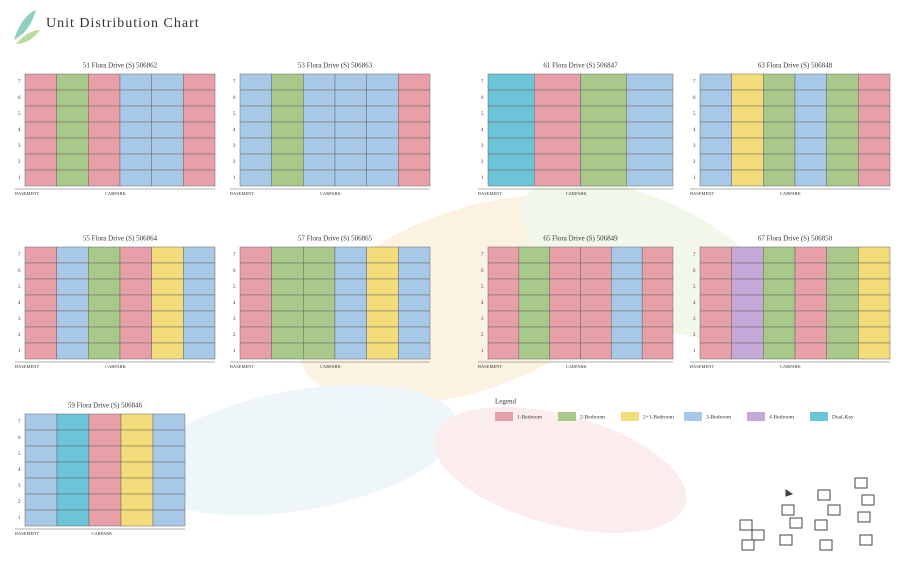 The height and width of the screenshot is (572, 900). I want to click on block-title: 65 Flora Drive (S) 506849, so click(580, 239).